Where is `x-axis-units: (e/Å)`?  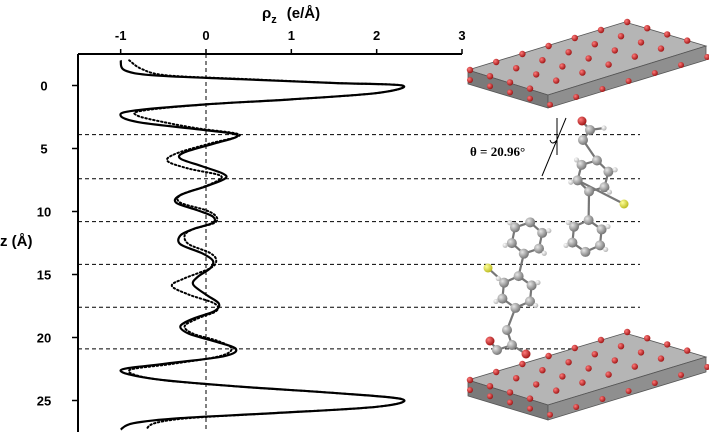
x-axis-units: (e/Å) is located at coordinates (303, 13).